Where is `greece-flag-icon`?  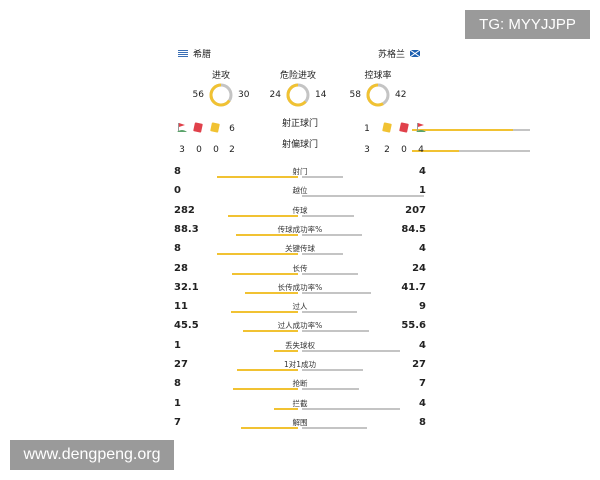 greece-flag-icon is located at coordinates (183, 53).